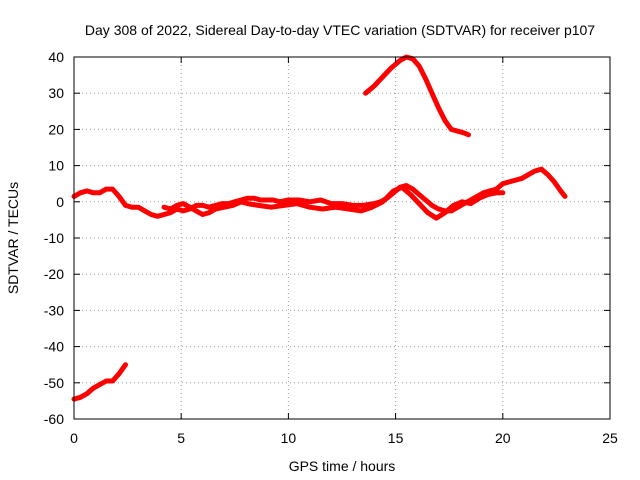  Describe the element at coordinates (74, 438) in the screenshot. I see `x-tick-label: 0` at that location.